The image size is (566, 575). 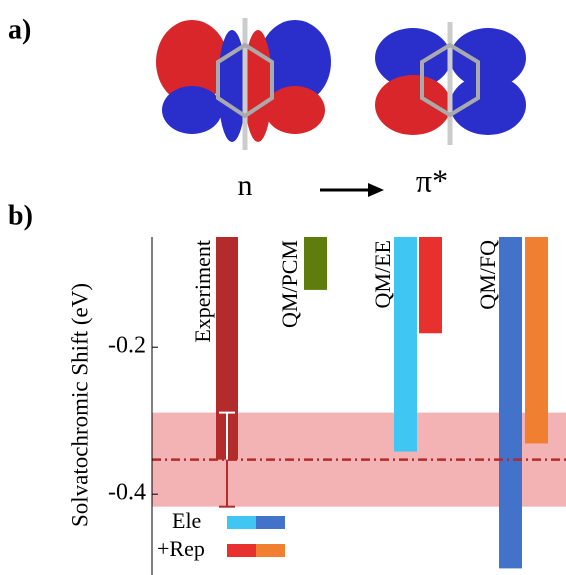 What do you see at coordinates (245, 185) in the screenshot?
I see `transition-from: n` at bounding box center [245, 185].